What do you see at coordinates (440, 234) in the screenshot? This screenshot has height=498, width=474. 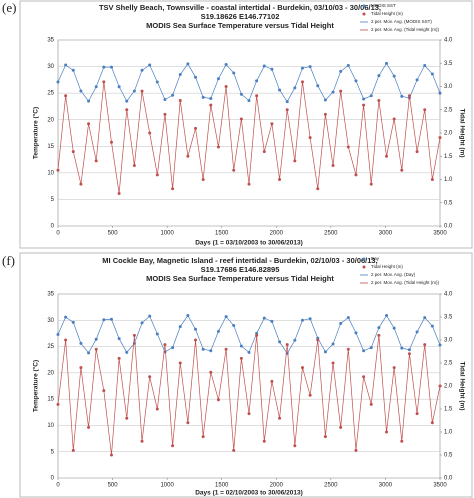 I see `x-tick-label: 3500` at bounding box center [440, 234].